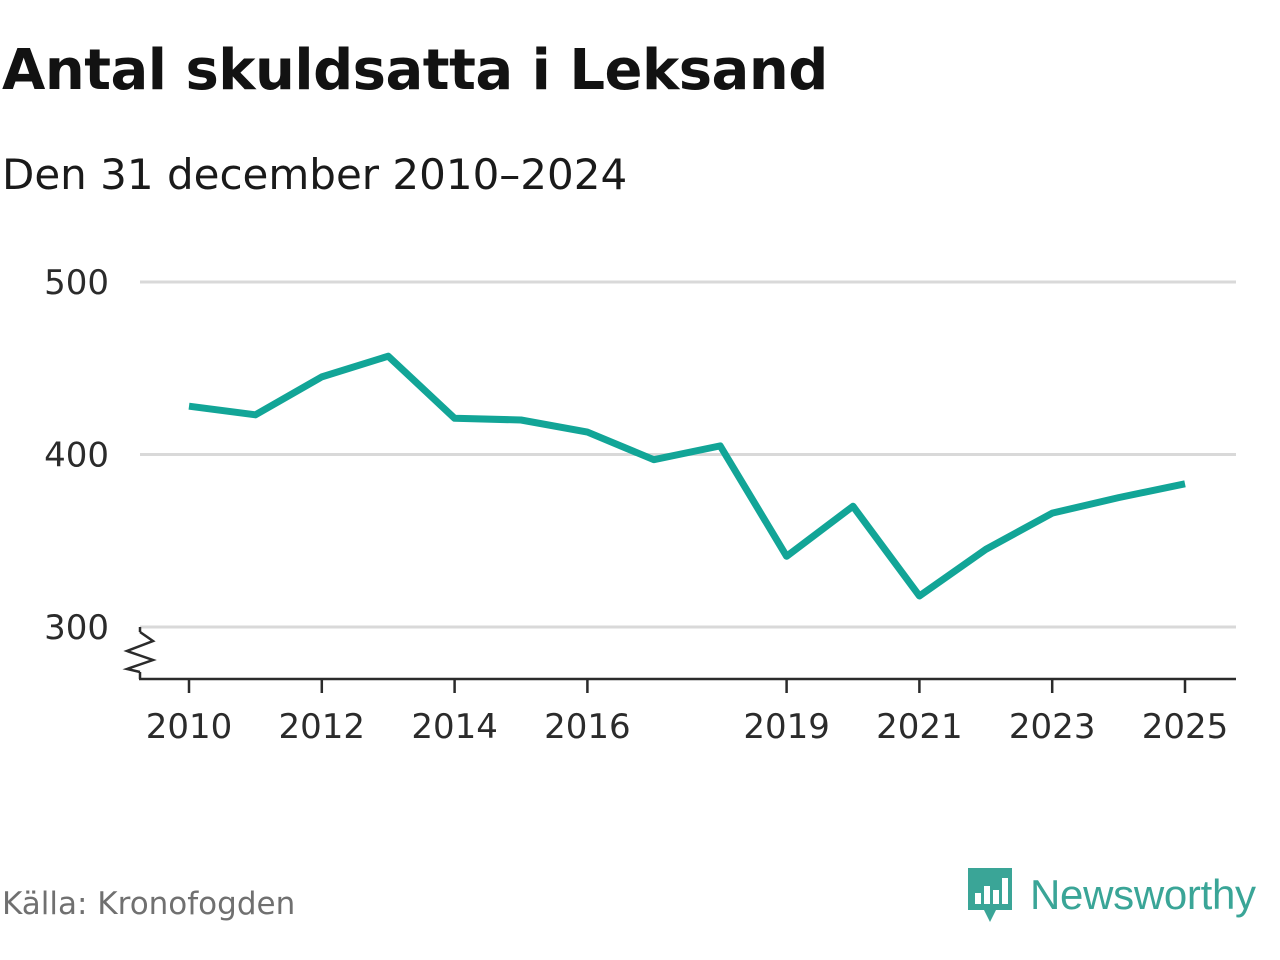 The image size is (1280, 960). Describe the element at coordinates (1185, 727) in the screenshot. I see `x-tick-label-2025: 2025` at that location.